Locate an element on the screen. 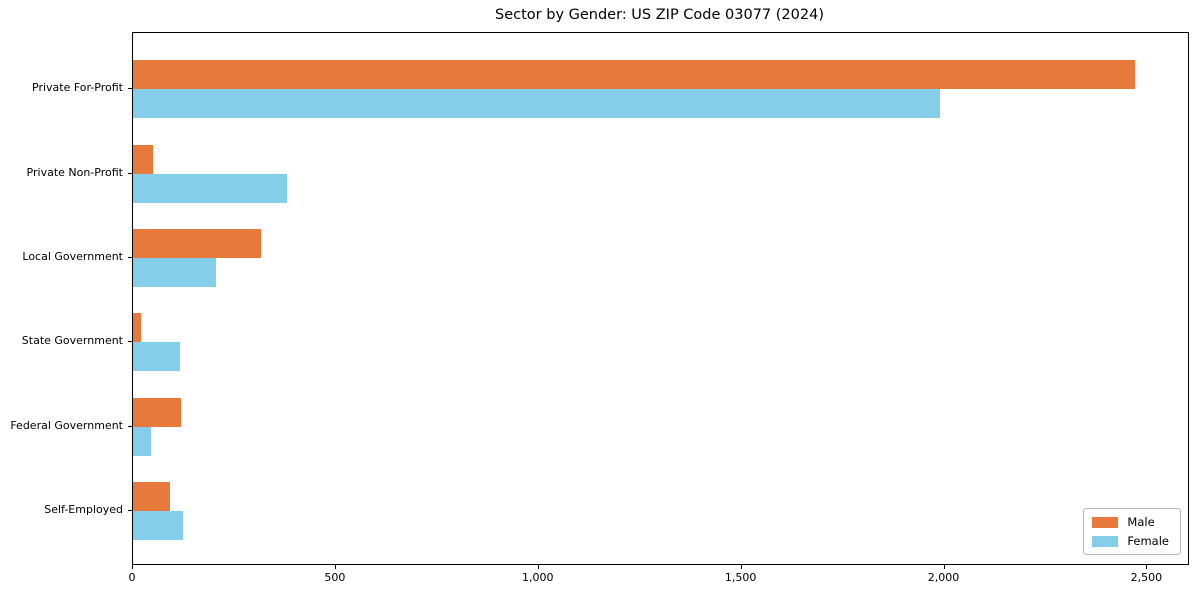 The height and width of the screenshot is (600, 1200). y-tick-label: Private For-Profit is located at coordinates (77, 88).